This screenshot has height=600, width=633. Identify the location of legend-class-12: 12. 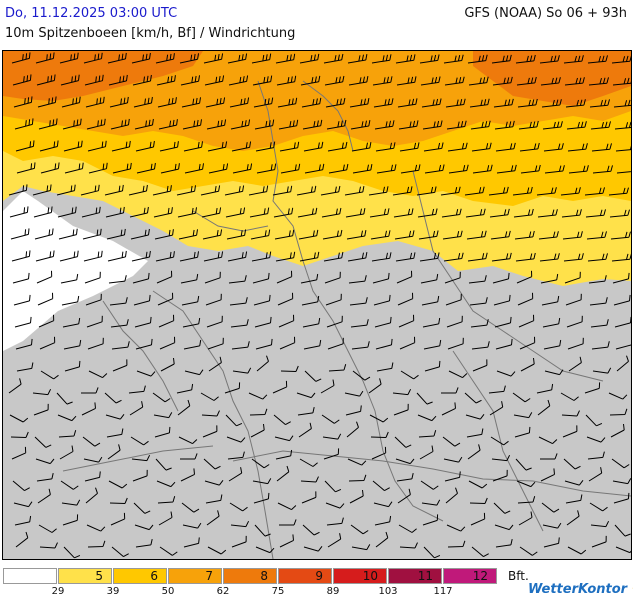
(470, 576).